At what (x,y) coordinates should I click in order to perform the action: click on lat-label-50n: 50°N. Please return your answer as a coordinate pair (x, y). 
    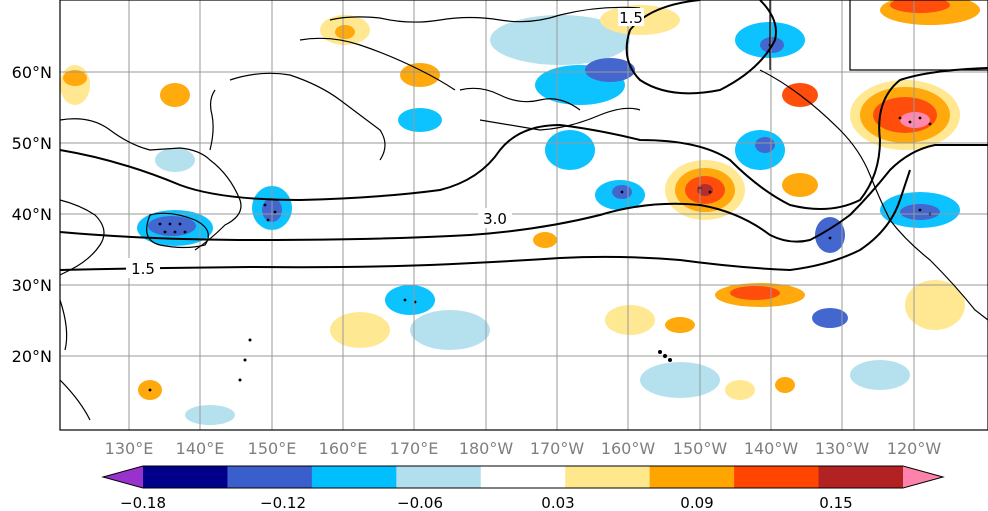
    Looking at the image, I should click on (32, 143).